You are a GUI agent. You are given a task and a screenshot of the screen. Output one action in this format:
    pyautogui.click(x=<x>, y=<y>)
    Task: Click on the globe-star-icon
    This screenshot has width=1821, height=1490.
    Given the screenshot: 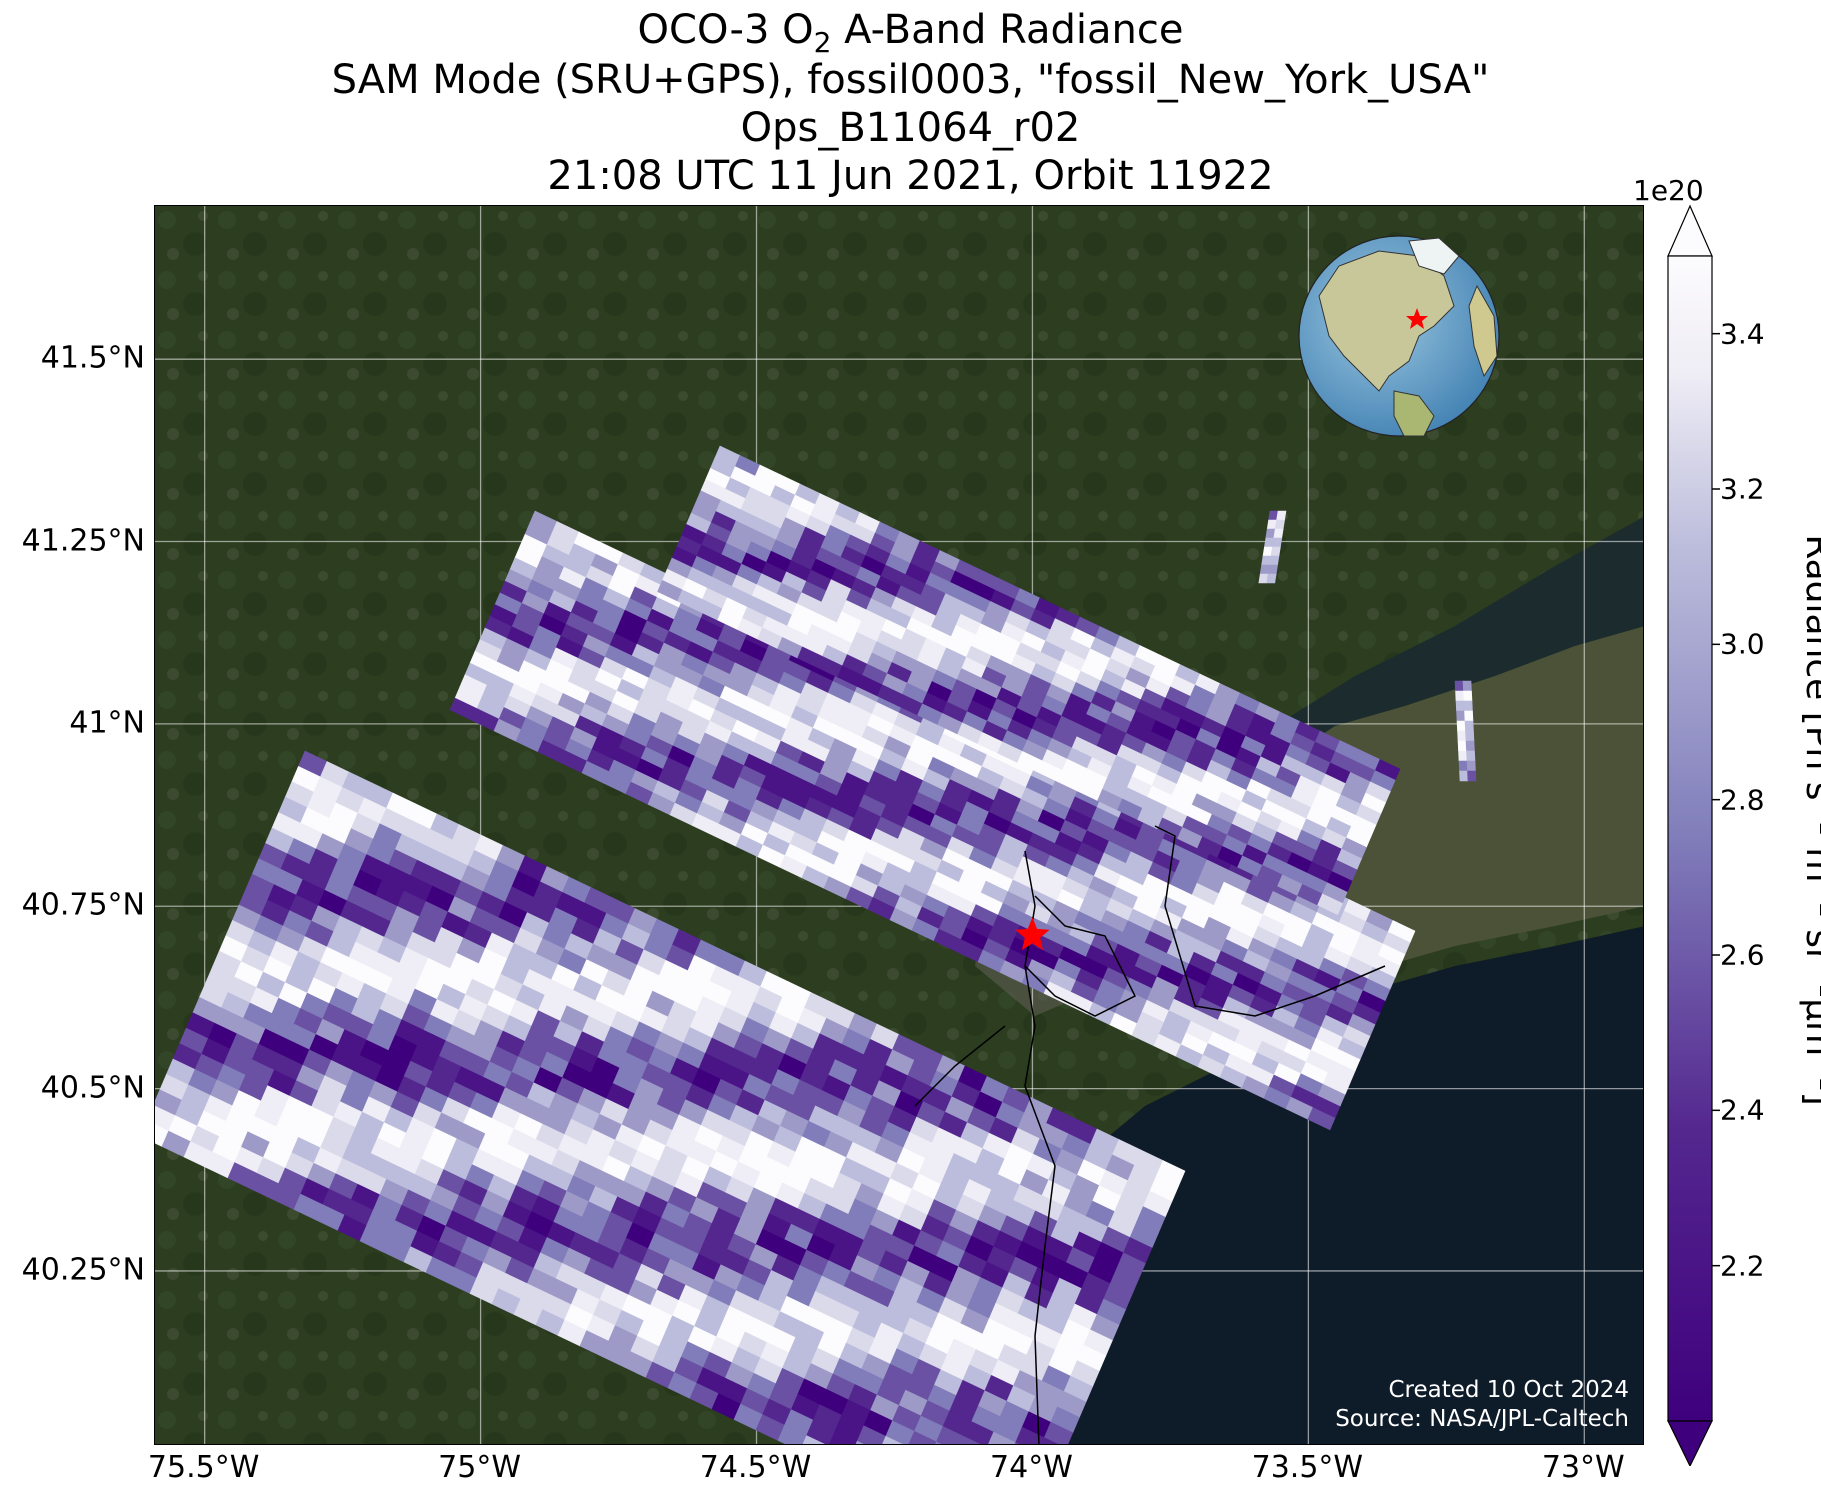 What is the action you would take?
    pyautogui.click(x=1417, y=318)
    